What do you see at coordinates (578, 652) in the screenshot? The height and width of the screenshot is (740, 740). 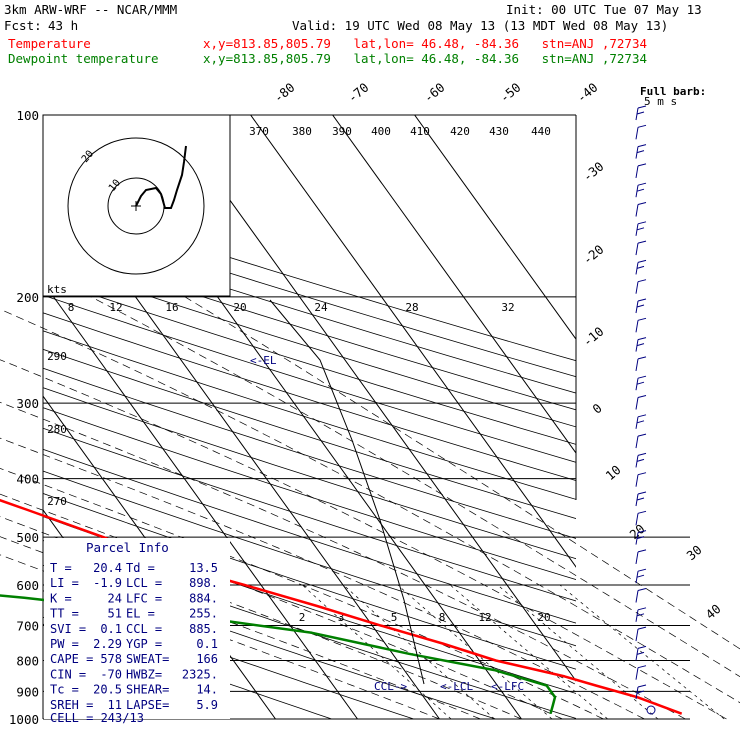 I see `mixing-ratio-line` at bounding box center [578, 652].